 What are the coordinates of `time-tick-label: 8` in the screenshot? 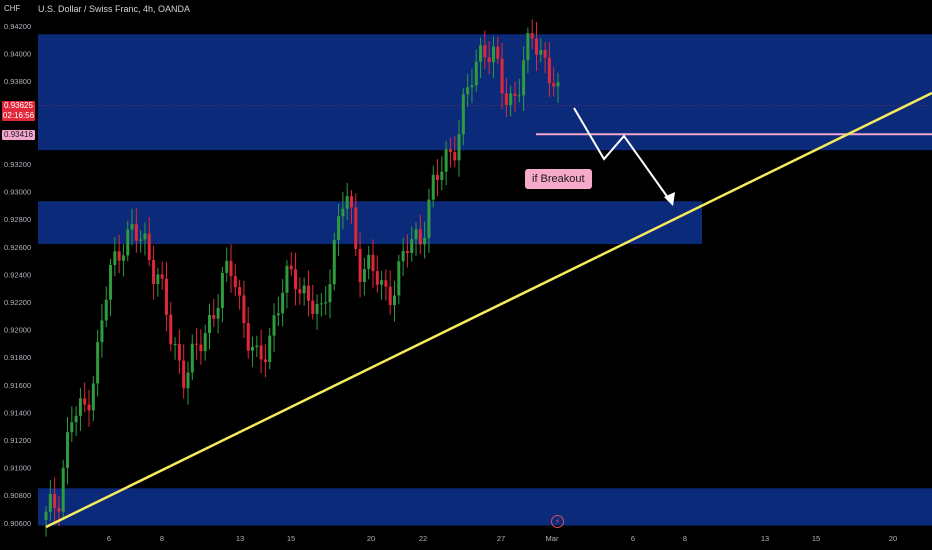 It's located at (685, 538).